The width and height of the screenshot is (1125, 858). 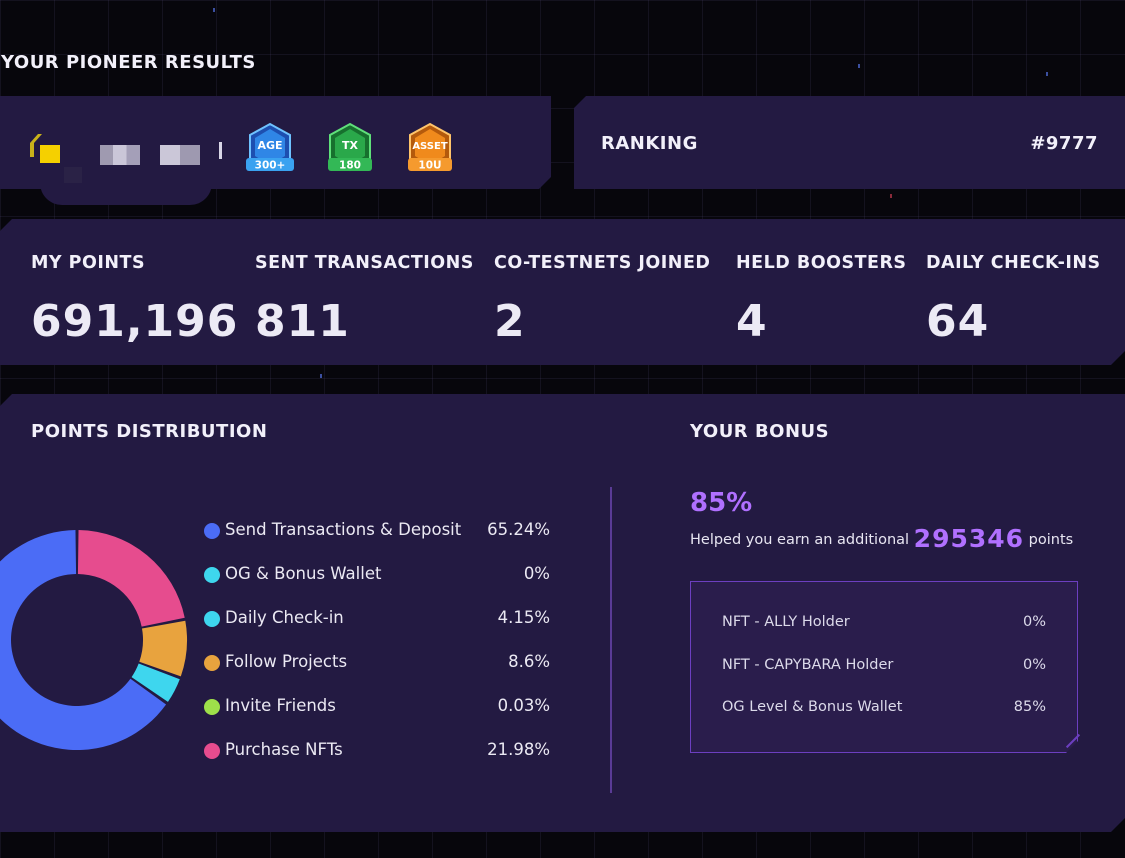 I want to click on bonus-row-label: NFT - ALLY Holder, so click(x=786, y=622).